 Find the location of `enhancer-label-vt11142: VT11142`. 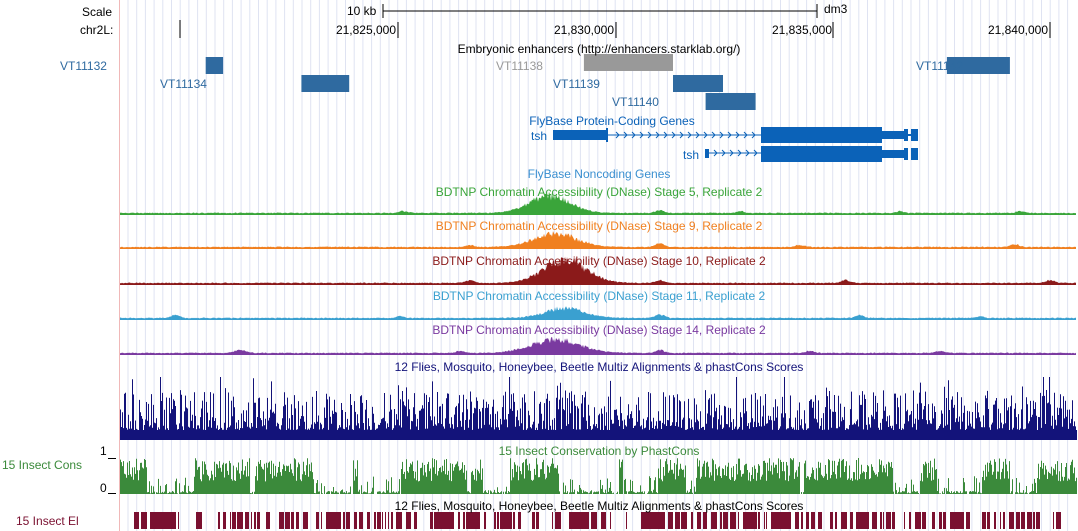

enhancer-label-vt11142: VT11142 is located at coordinates (939, 66).